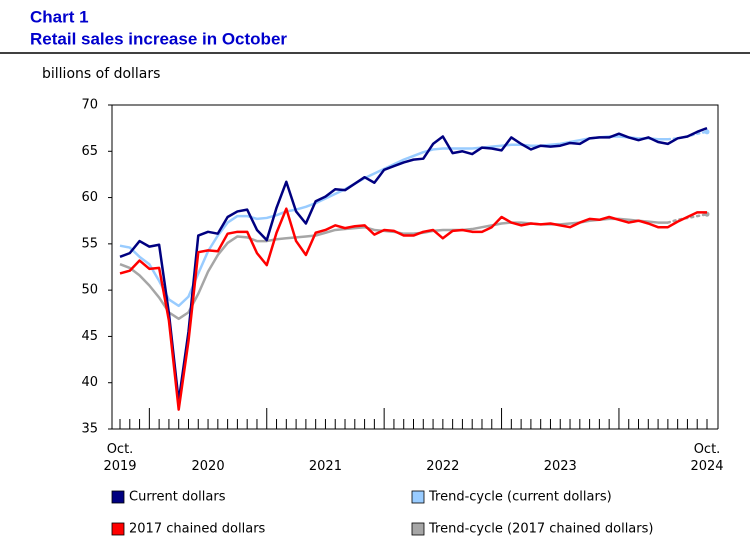  Describe the element at coordinates (197, 529) in the screenshot. I see `legend-label: 2017 chained dollars` at that location.